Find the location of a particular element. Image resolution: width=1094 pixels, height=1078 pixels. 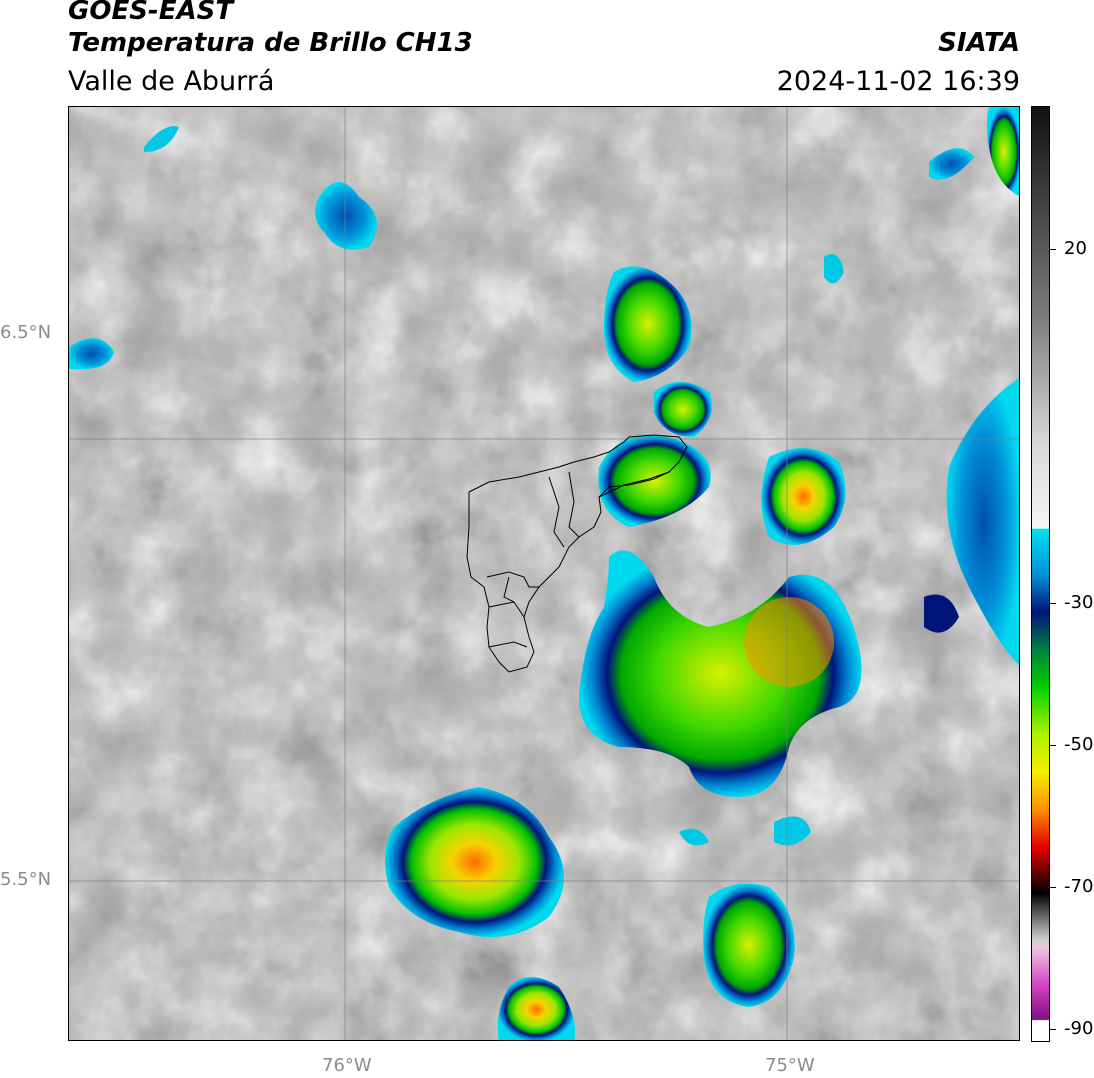

lon-label-76w: 76°W is located at coordinates (347, 1065).